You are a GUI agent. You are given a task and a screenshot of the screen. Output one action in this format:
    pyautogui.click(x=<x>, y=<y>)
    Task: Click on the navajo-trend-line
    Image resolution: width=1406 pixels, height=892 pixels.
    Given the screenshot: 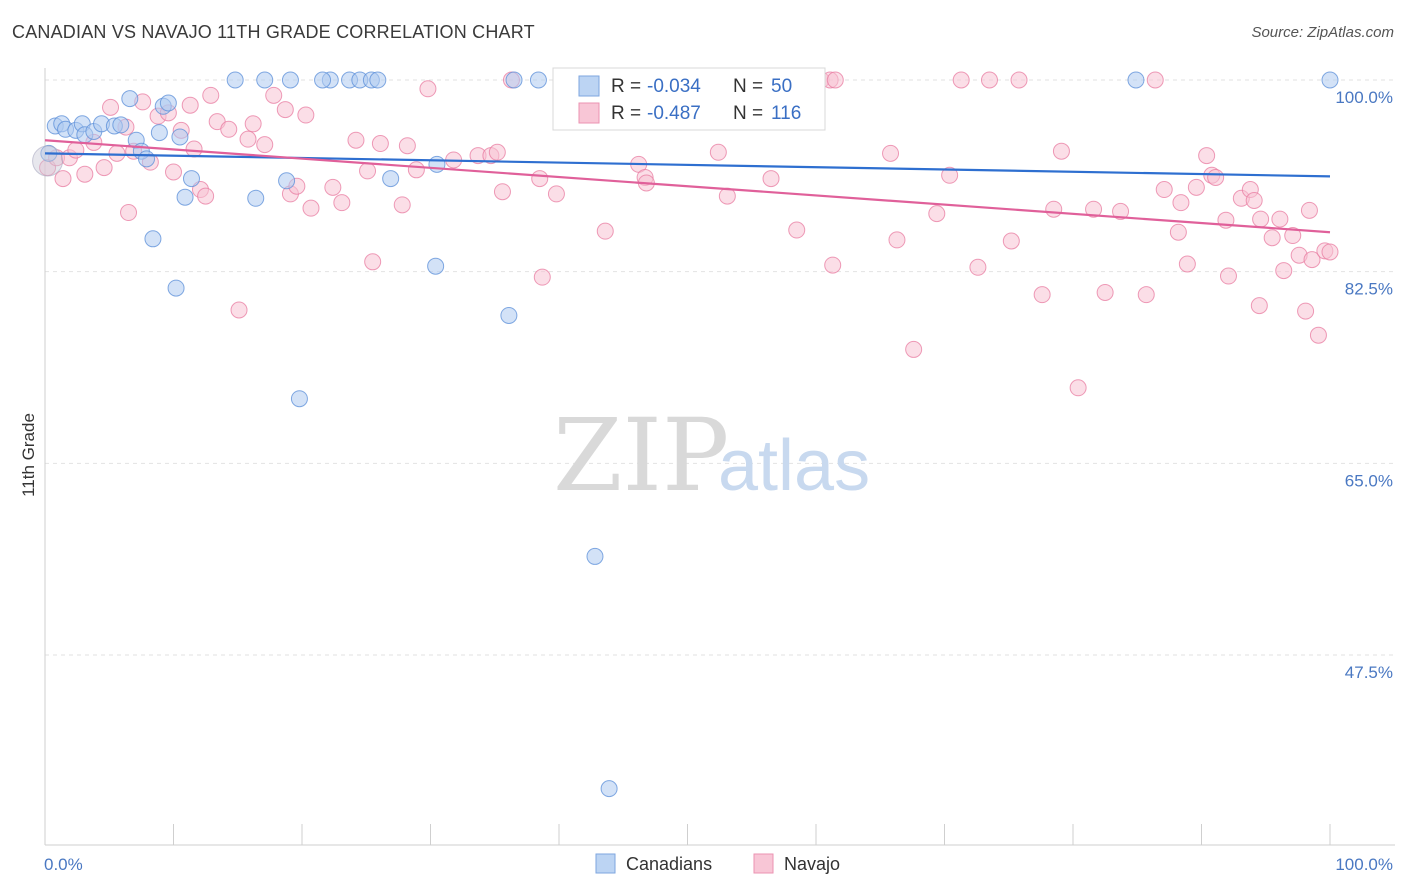 What is the action you would take?
    pyautogui.click(x=687, y=186)
    